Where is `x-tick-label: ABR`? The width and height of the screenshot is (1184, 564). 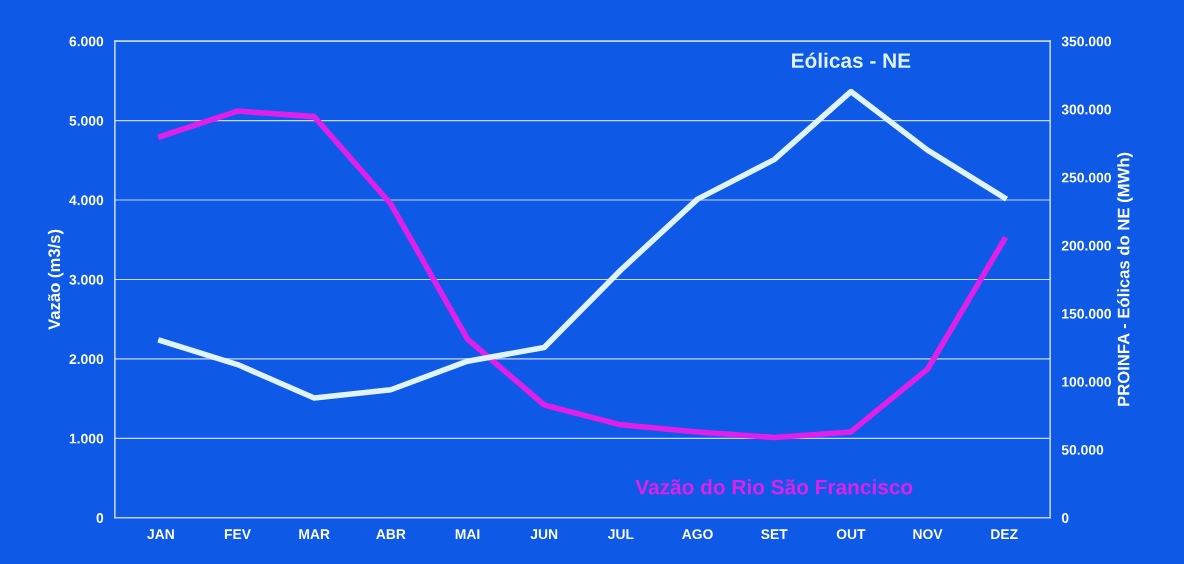 x-tick-label: ABR is located at coordinates (391, 534).